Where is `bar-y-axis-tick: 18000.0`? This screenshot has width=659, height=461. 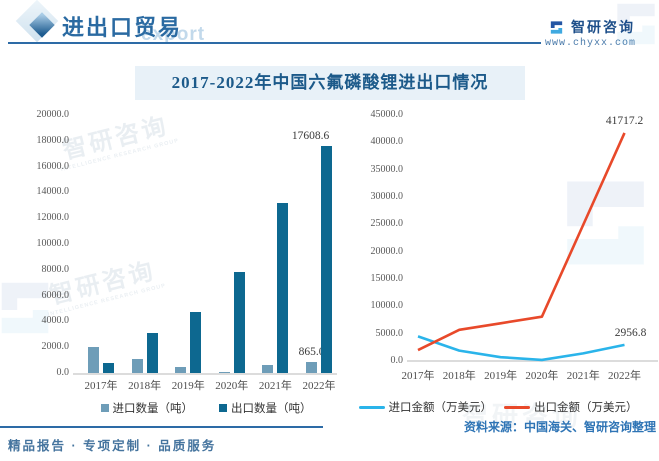
bar-y-axis-tick: 18000.0 is located at coordinates (53, 140).